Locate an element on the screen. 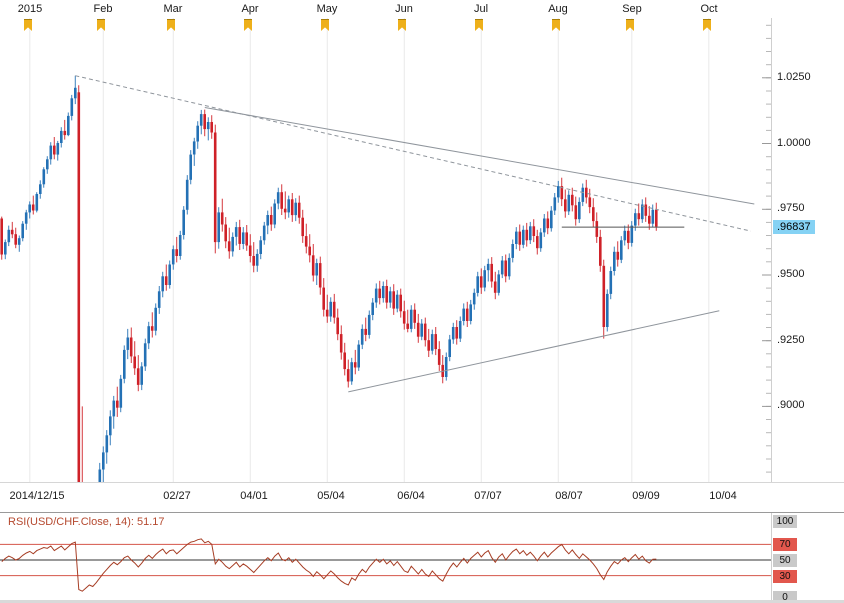  price-axis-label: 1.0250 is located at coordinates (794, 77).